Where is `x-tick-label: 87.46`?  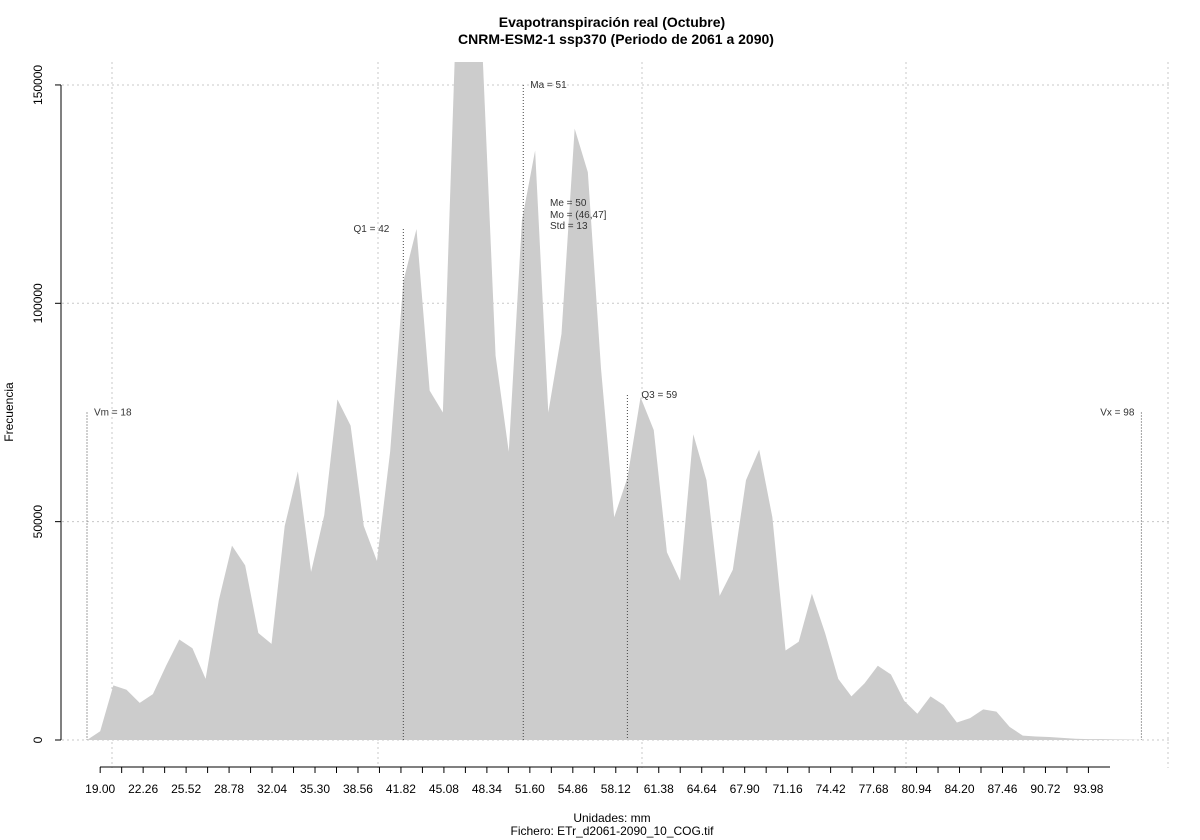 x-tick-label: 87.46 is located at coordinates (1002, 789).